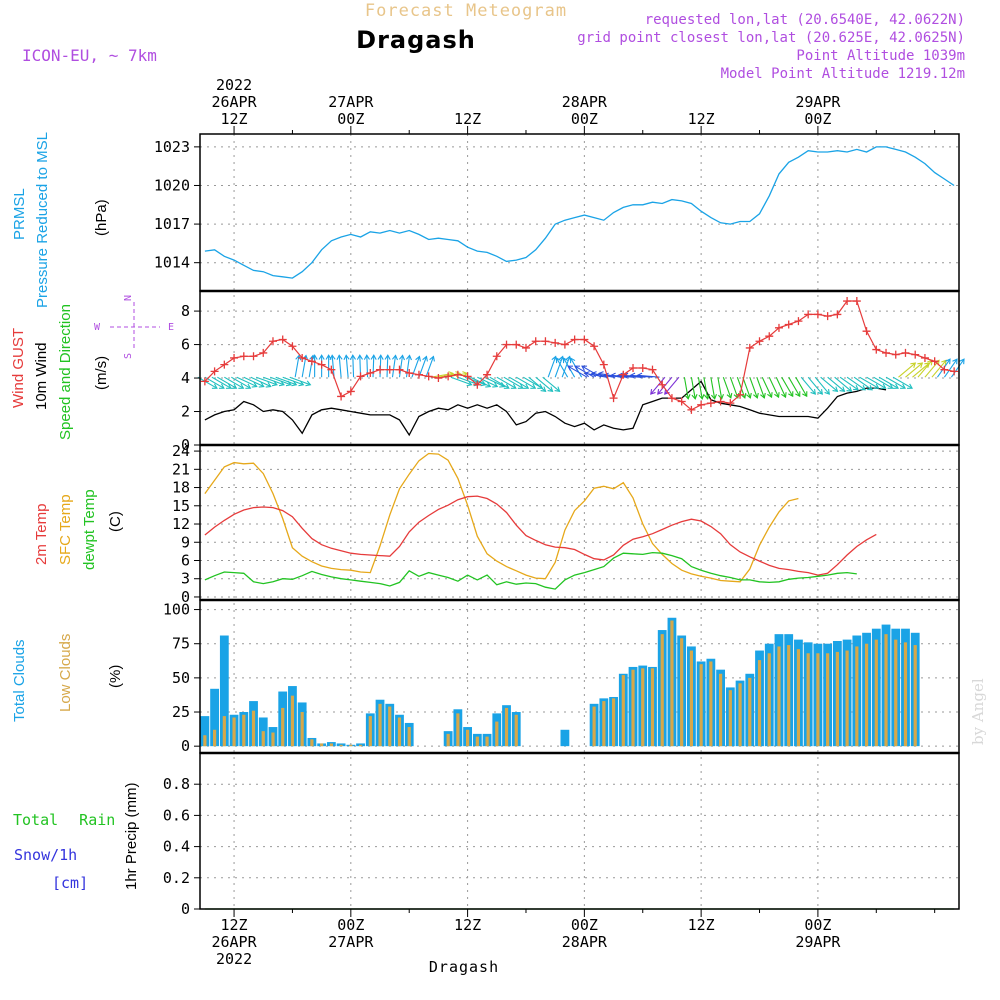 This screenshot has height=1000, width=1000. Describe the element at coordinates (805, 20) in the screenshot. I see `requested-coords: requested lon,lat (20.6540E, 42.0622N)` at that location.